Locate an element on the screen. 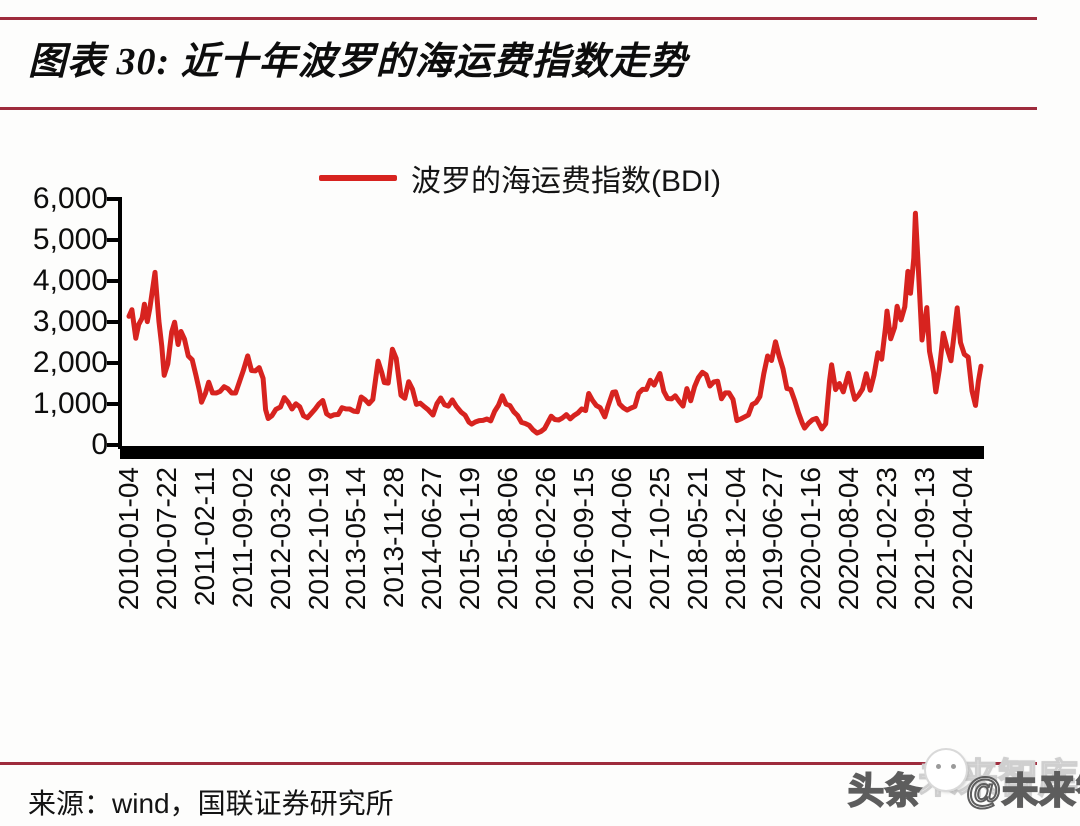 The height and width of the screenshot is (826, 1080). x-axis-bar is located at coordinates (552, 452).